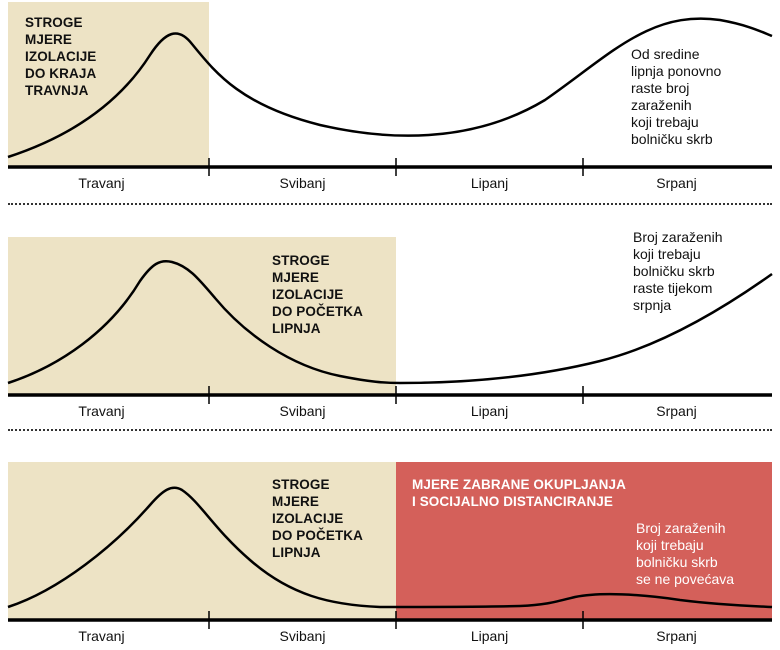 This screenshot has height=650, width=780. Describe the element at coordinates (61, 56) in the screenshot. I see `lockdown-label: STROGE MJERE IZOLACIJE DO KRAJA TRAVNJA` at that location.